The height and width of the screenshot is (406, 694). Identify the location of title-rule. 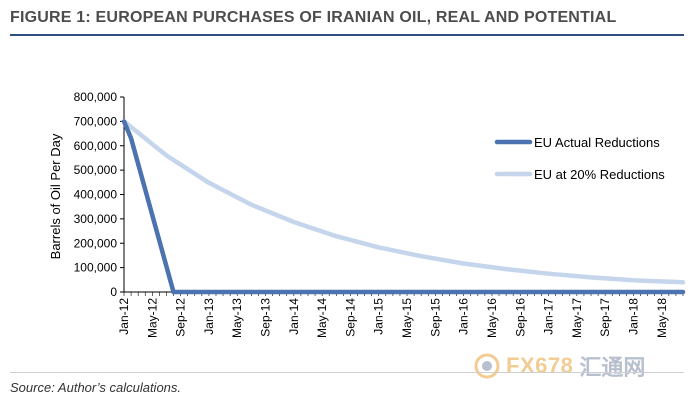
(347, 35).